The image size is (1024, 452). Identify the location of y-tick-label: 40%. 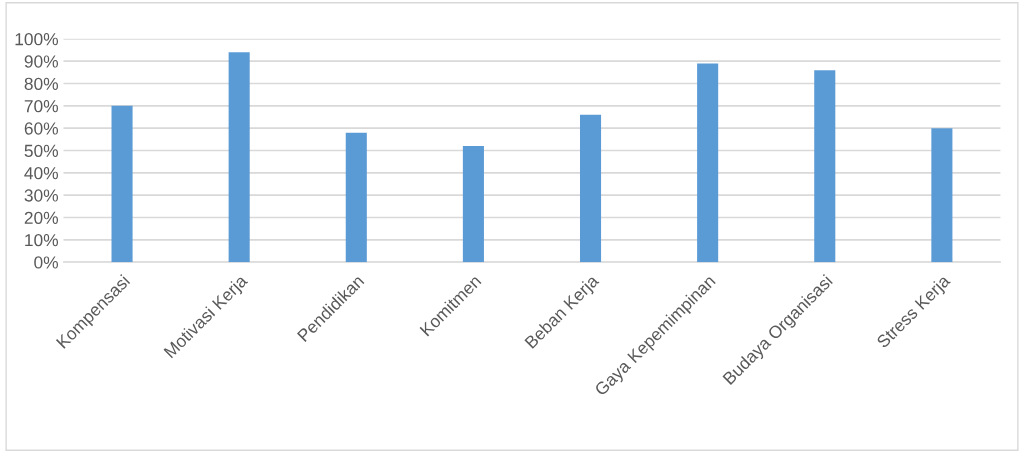
(41, 173).